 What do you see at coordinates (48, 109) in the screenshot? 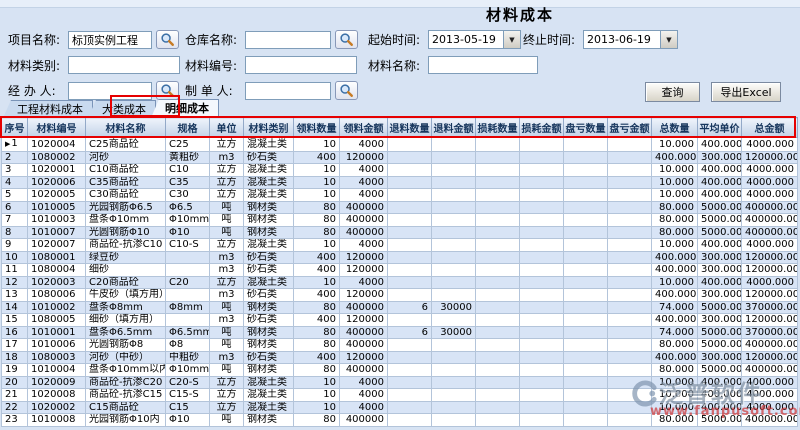
I see `tab-project-material-cost: 工程材料成本` at bounding box center [48, 109].